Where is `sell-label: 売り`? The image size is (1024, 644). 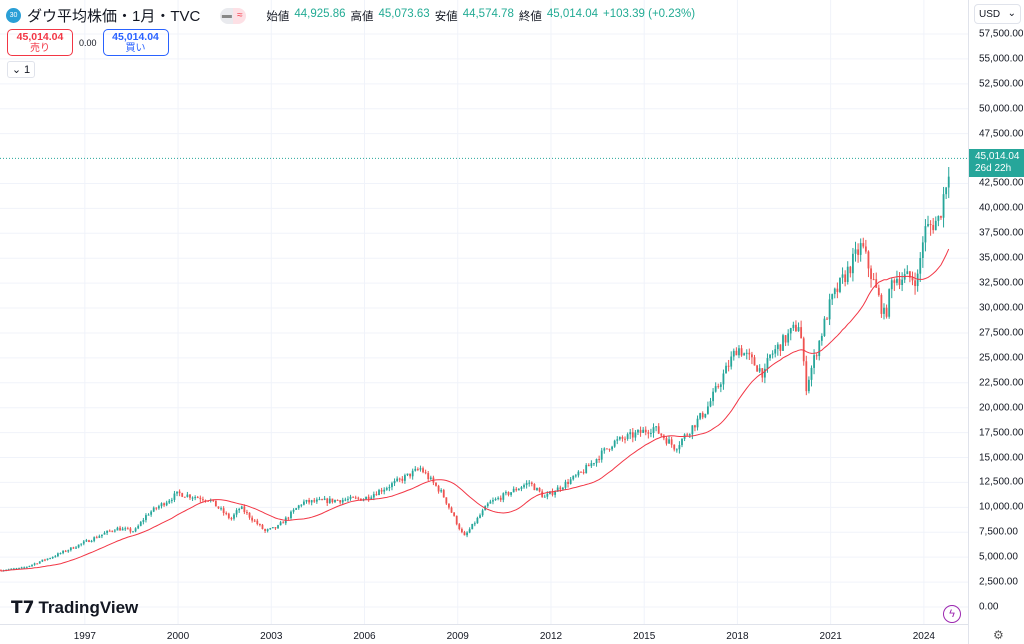
sell-label: 売り is located at coordinates (40, 48).